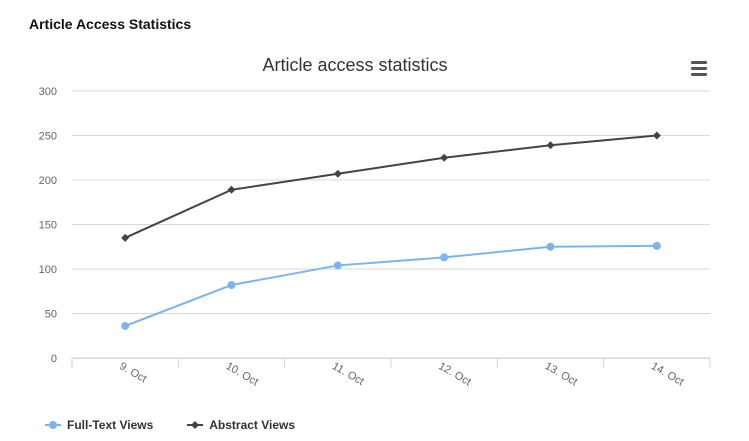 Image resolution: width=749 pixels, height=441 pixels. What do you see at coordinates (54, 359) in the screenshot?
I see `y-tick-label: 0` at bounding box center [54, 359].